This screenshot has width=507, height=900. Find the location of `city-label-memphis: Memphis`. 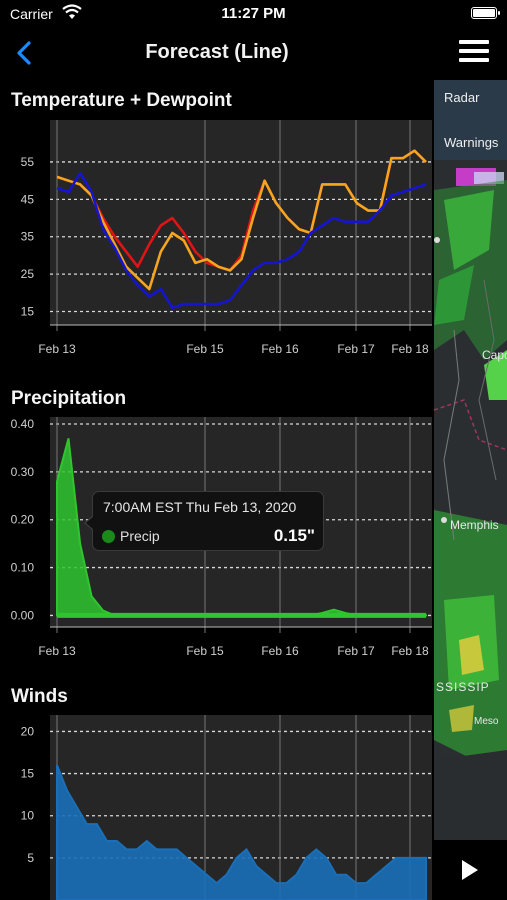

city-label-memphis: Memphis is located at coordinates (474, 525).